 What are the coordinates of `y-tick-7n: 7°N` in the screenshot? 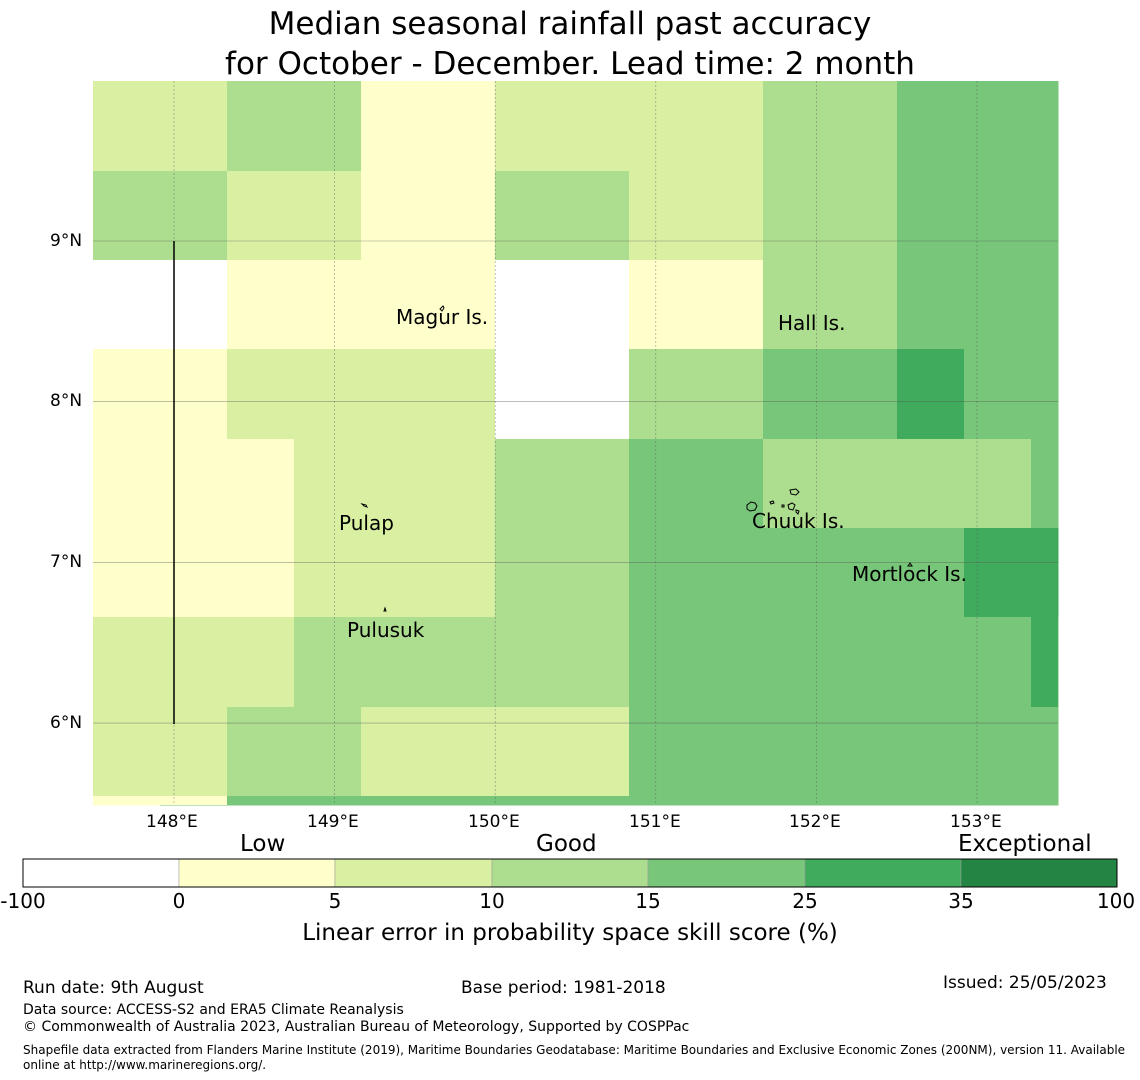 It's located at (66, 562).